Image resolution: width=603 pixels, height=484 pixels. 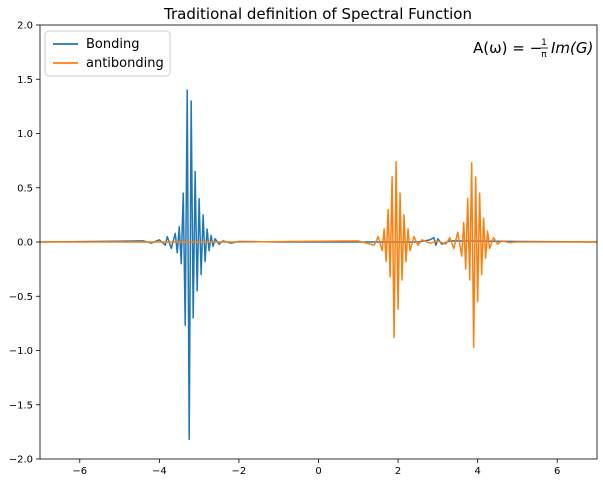 I want to click on legend-label-antibonding: antibonding, so click(x=125, y=63).